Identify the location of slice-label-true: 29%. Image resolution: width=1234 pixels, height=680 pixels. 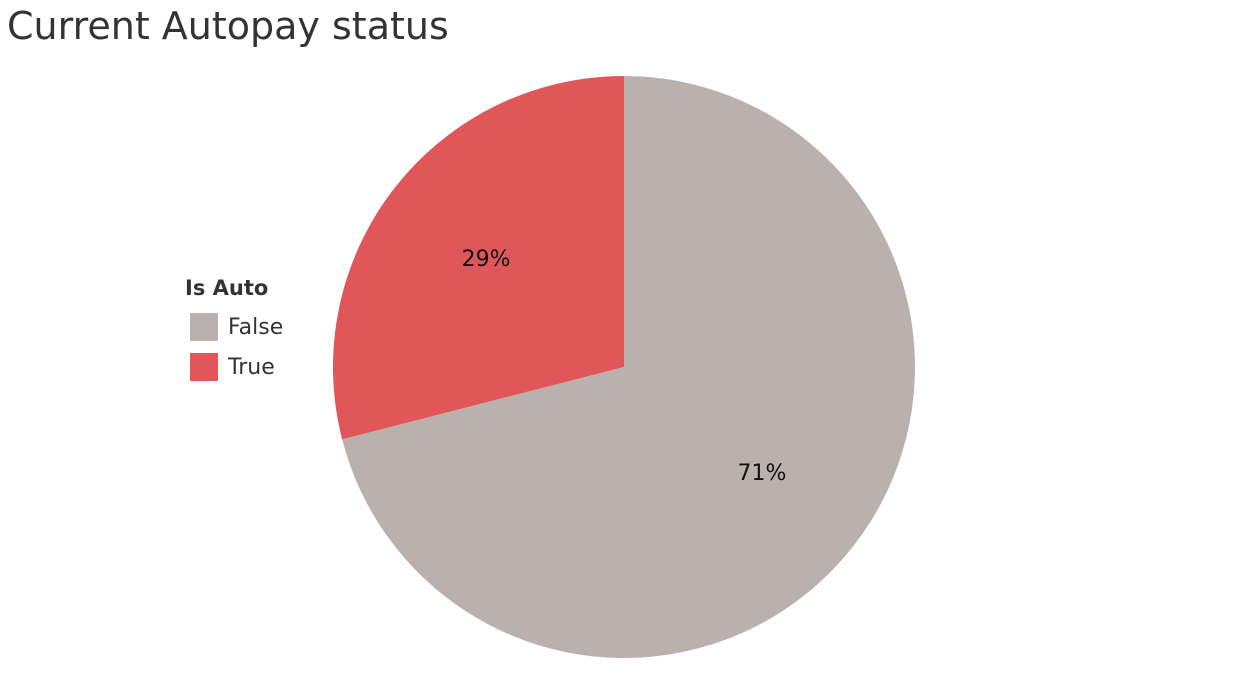
(486, 259).